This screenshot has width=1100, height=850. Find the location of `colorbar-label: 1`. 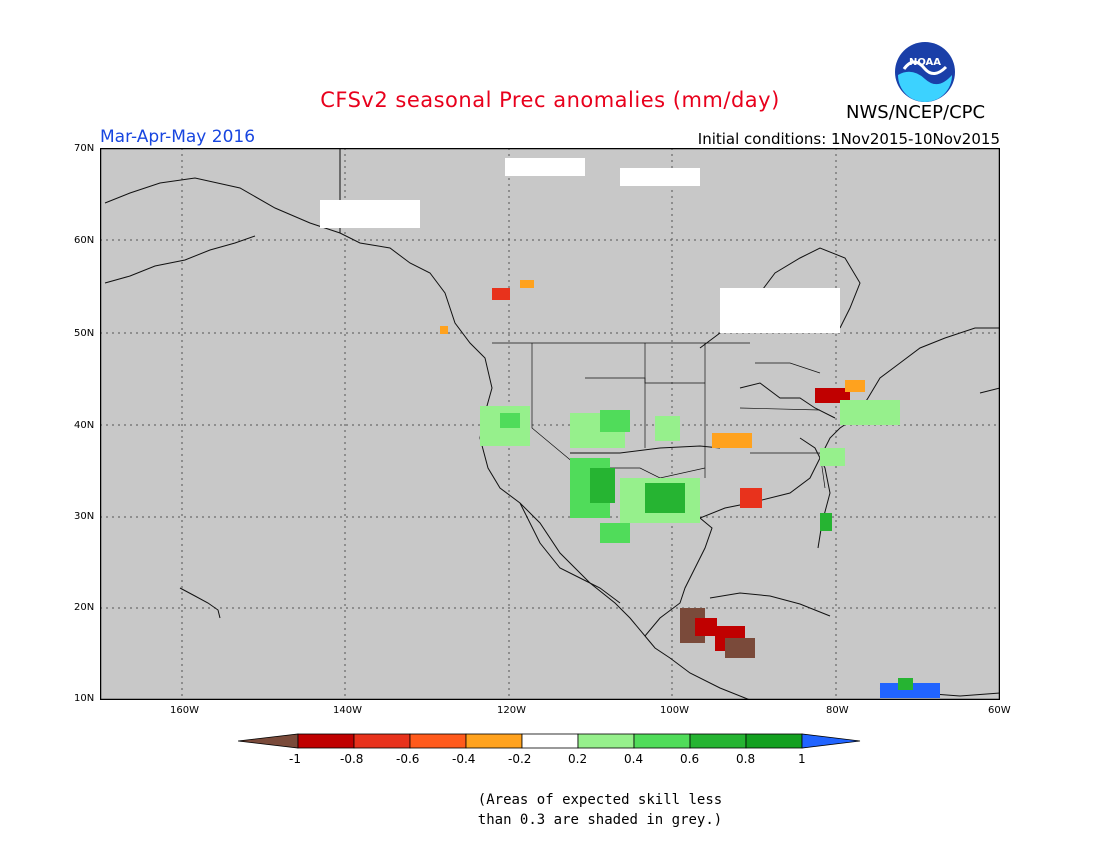

colorbar-label: 1 is located at coordinates (802, 759).